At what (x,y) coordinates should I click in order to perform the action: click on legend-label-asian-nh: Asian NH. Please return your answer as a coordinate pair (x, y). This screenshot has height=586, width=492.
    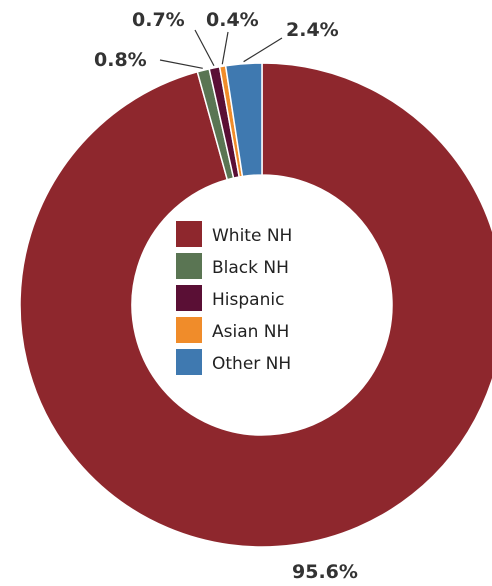
    Looking at the image, I should click on (250, 332).